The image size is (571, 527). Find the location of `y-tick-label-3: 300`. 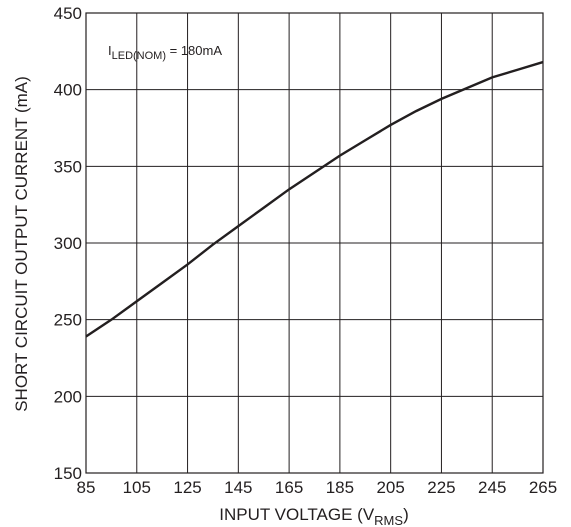

y-tick-label-3: 300 is located at coordinates (68, 243).